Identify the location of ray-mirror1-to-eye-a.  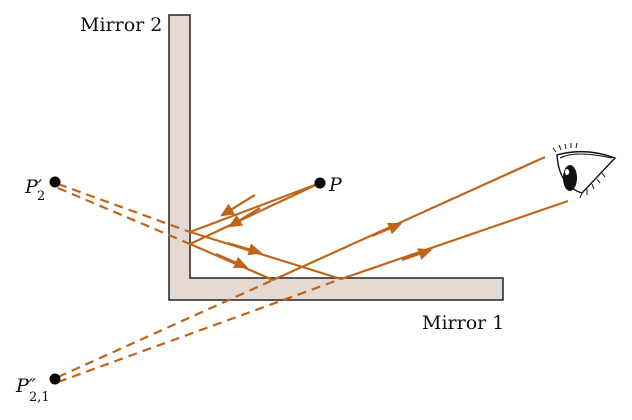
(409, 218).